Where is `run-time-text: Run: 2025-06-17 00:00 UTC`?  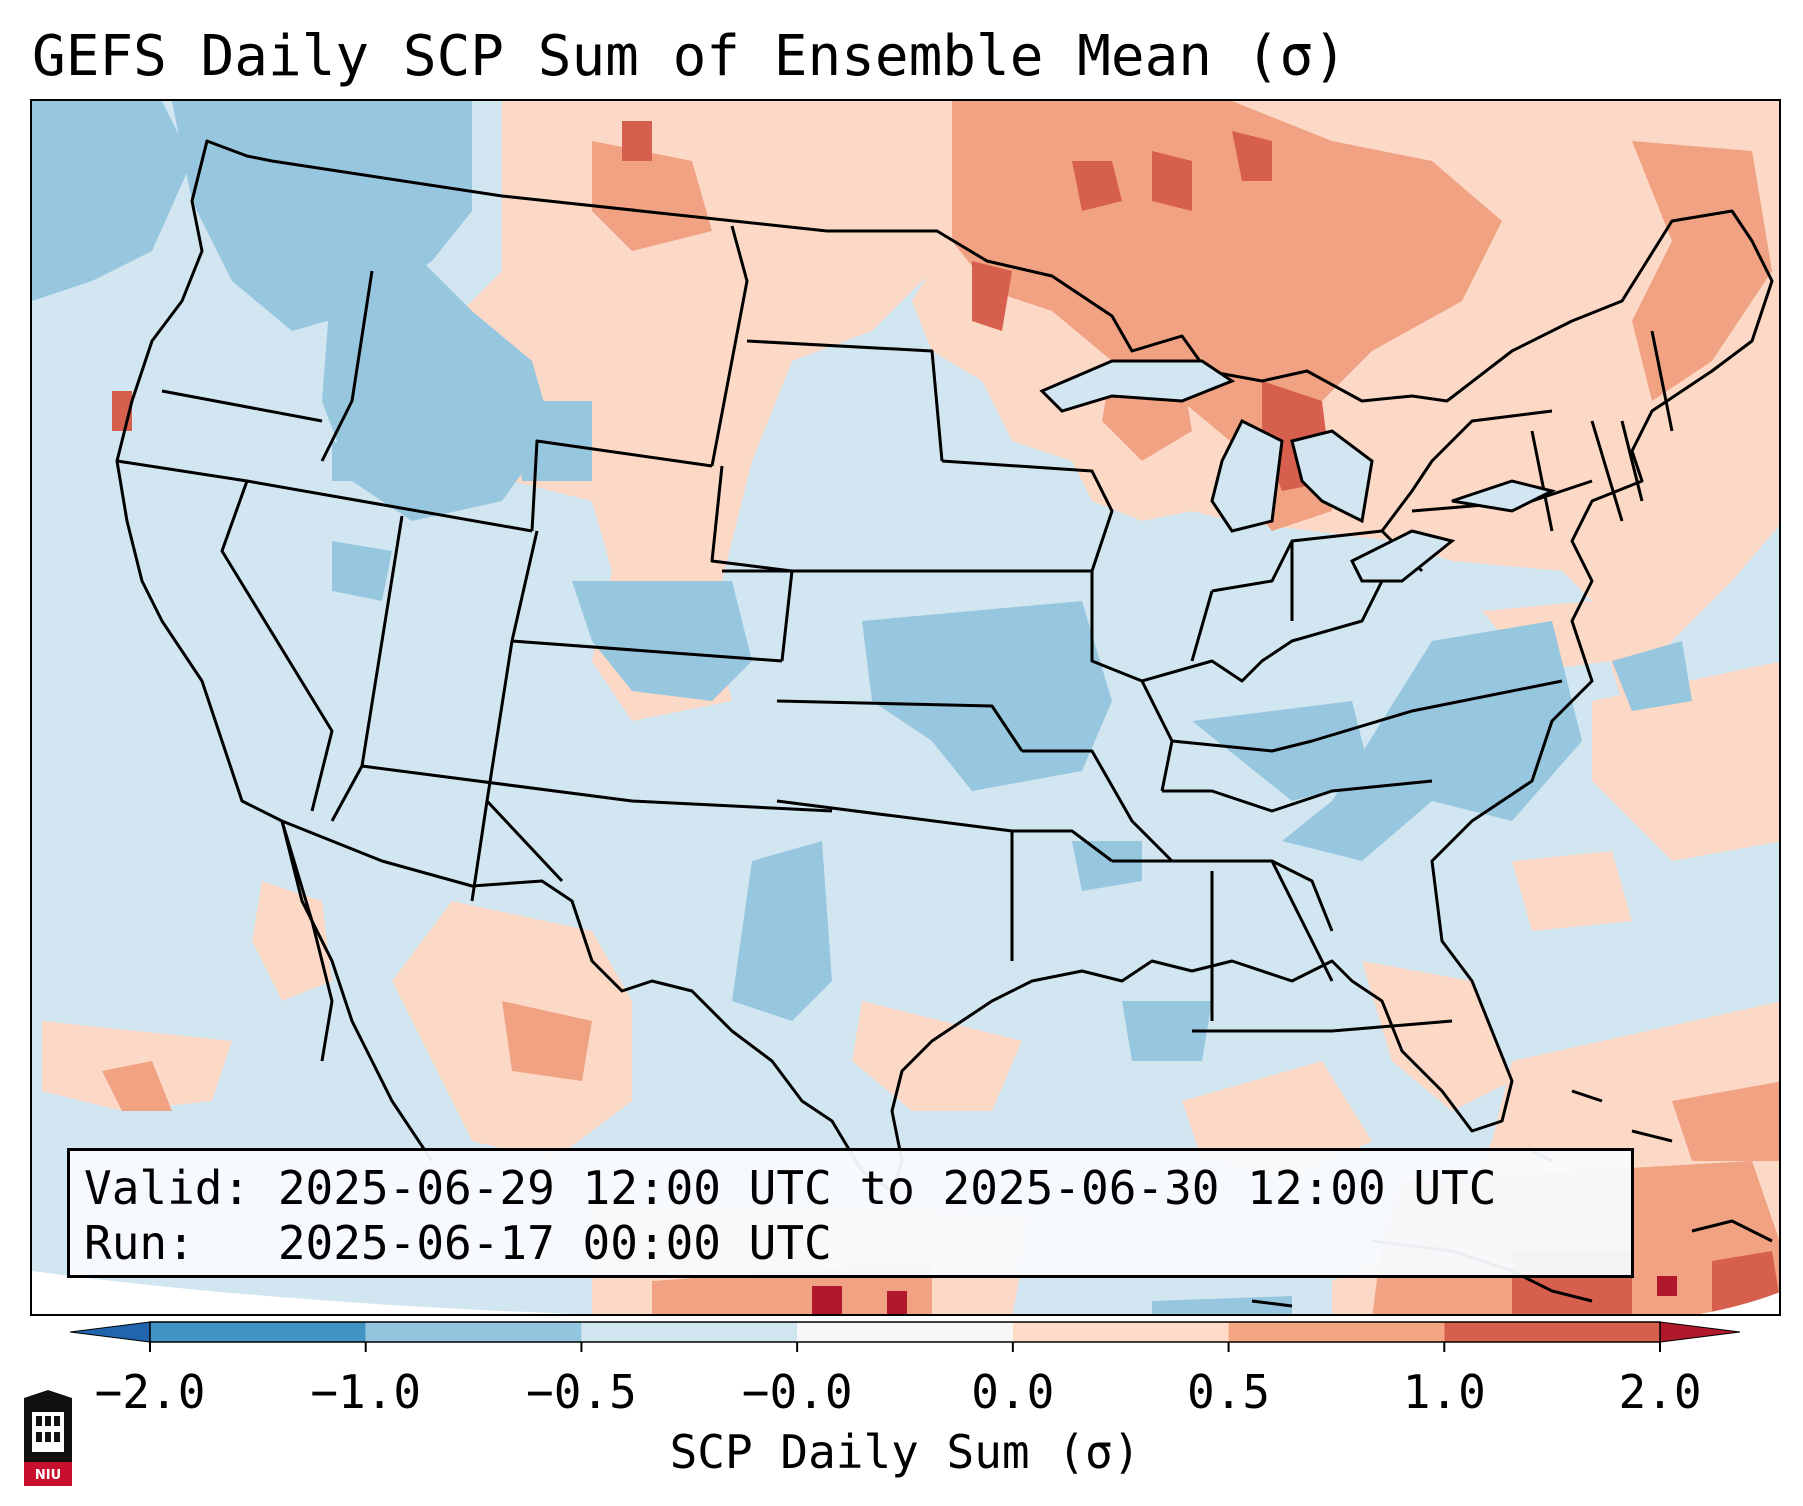 run-time-text: Run: 2025-06-17 00:00 UTC is located at coordinates (458, 1243).